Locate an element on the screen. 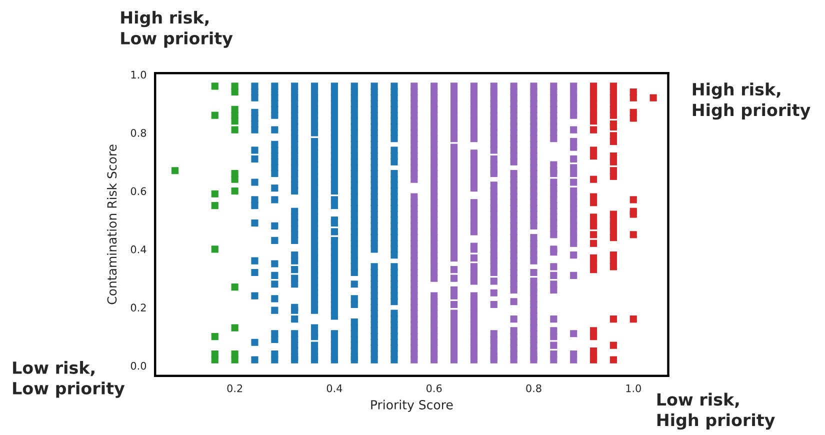 The image size is (825, 435). y-tick-label: 0.0 is located at coordinates (138, 366).